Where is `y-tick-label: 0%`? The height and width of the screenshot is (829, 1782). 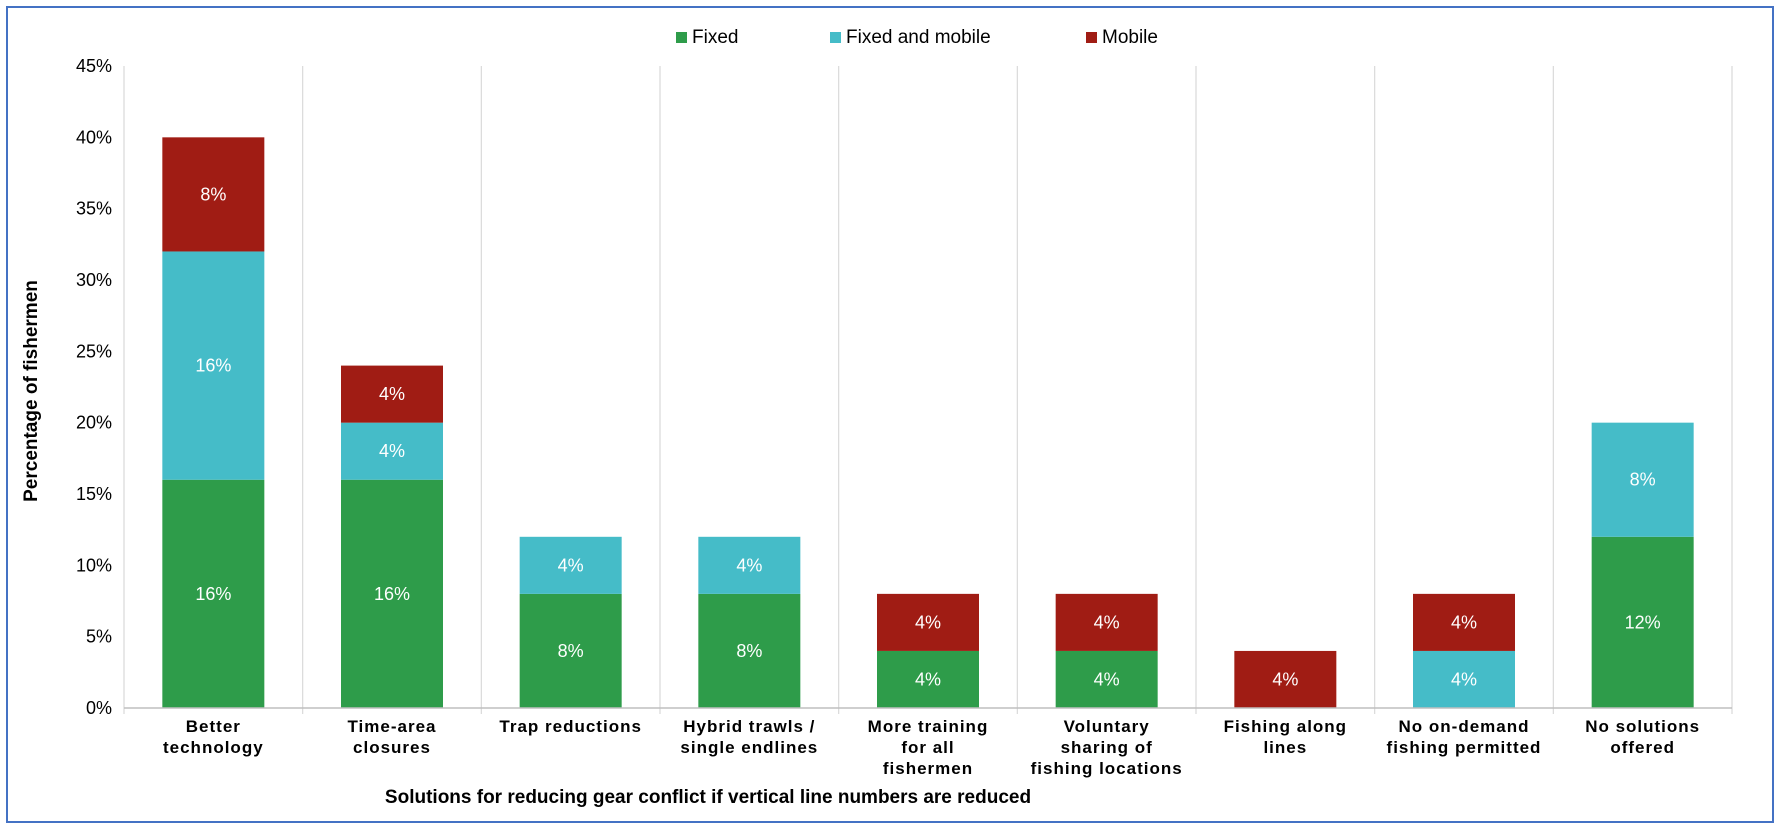
y-tick-label: 0% is located at coordinates (99, 708).